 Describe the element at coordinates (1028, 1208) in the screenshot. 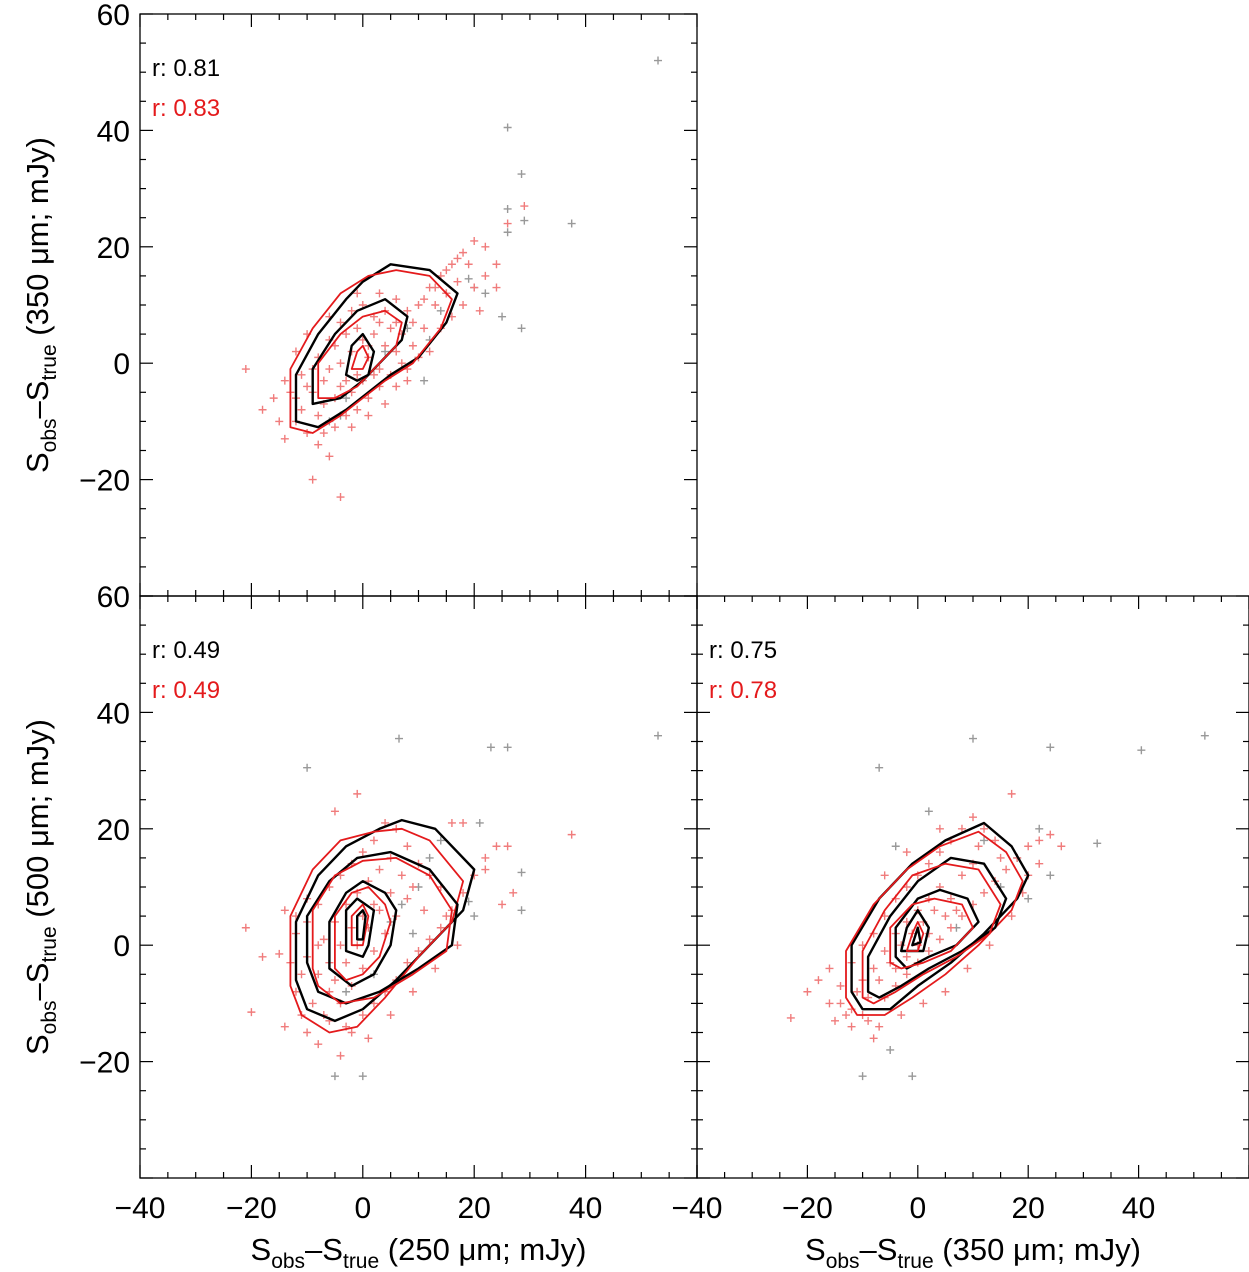

I see `x-tick-label: 20` at that location.